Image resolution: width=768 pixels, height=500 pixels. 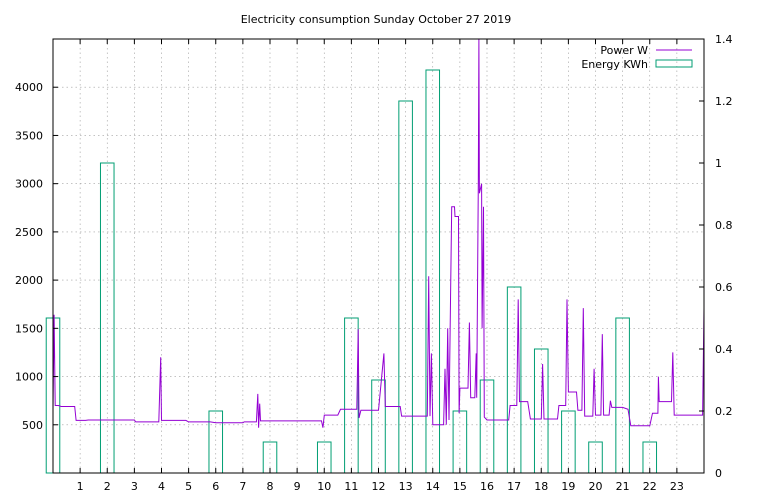 I want to click on y-left-tick-label: 2000, so click(x=29, y=280).